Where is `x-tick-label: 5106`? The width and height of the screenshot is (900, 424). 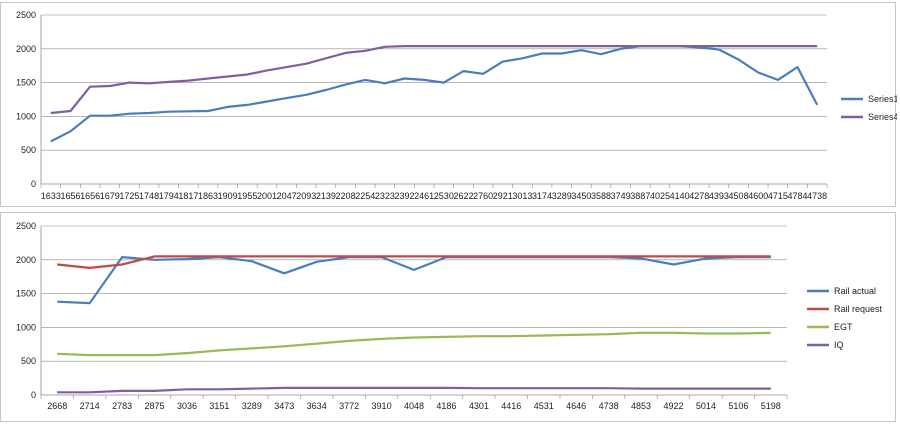 x-tick-label: 5106 is located at coordinates (738, 406).